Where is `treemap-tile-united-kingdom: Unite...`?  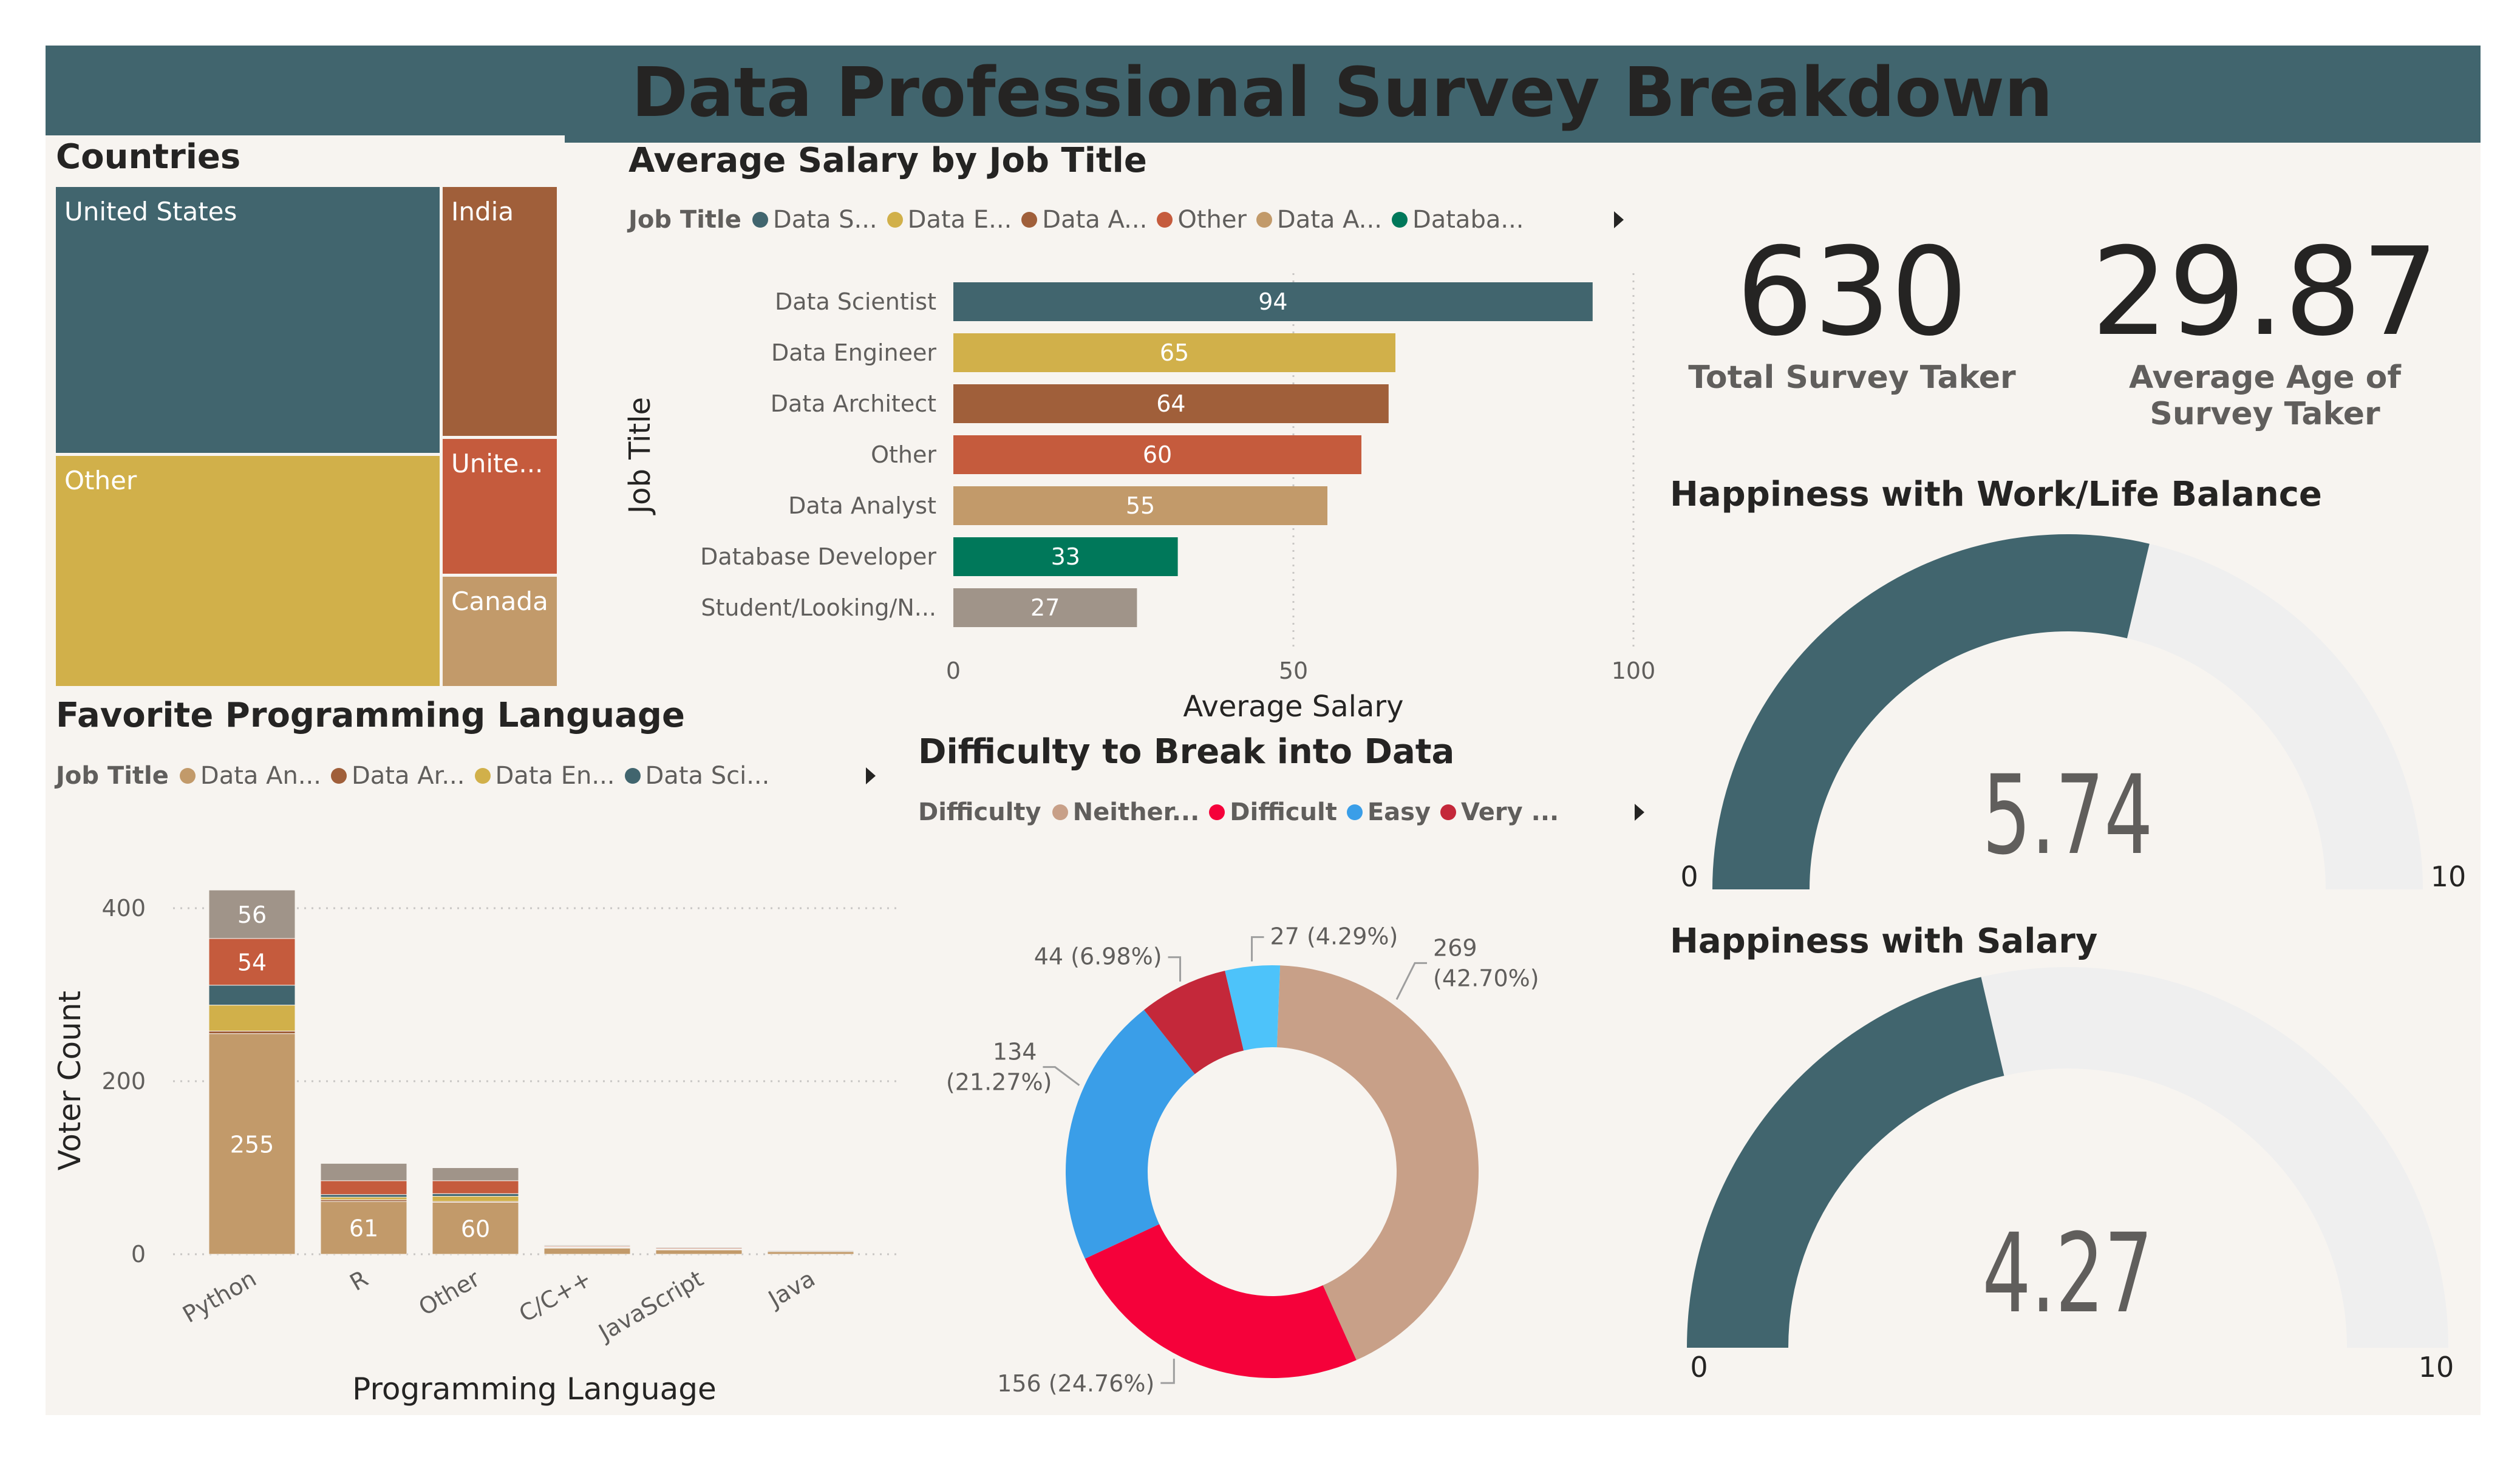 treemap-tile-united-kingdom: Unite... is located at coordinates (500, 506).